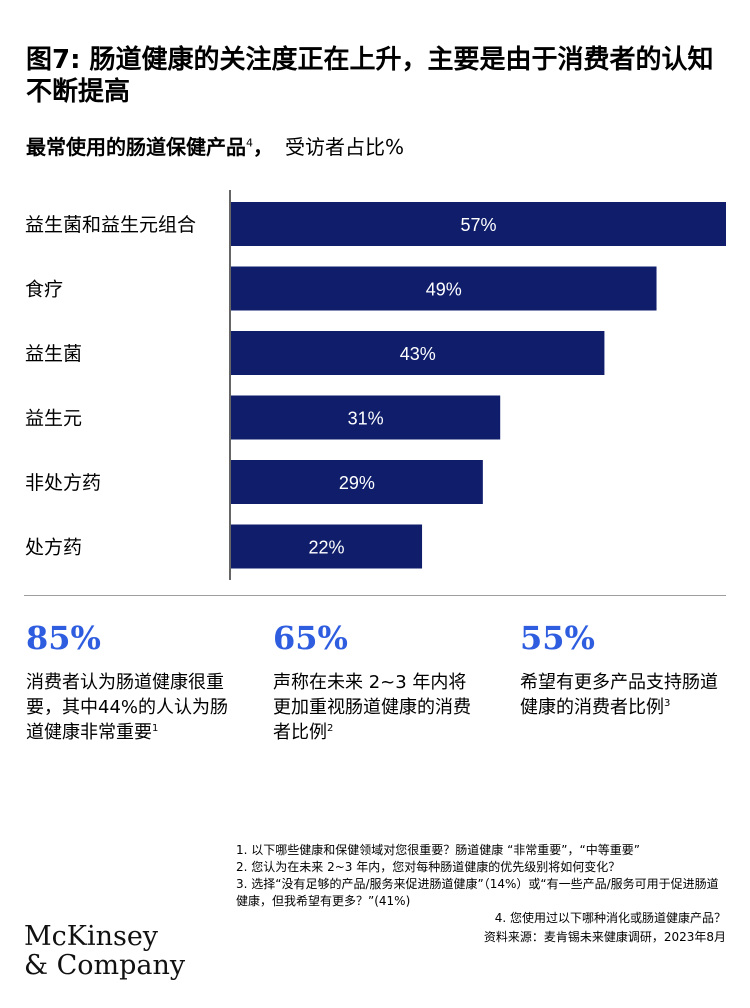 Image resolution: width=750 pixels, height=1008 pixels. I want to click on mckinsey-logo: McKinsey & Company, so click(104, 951).